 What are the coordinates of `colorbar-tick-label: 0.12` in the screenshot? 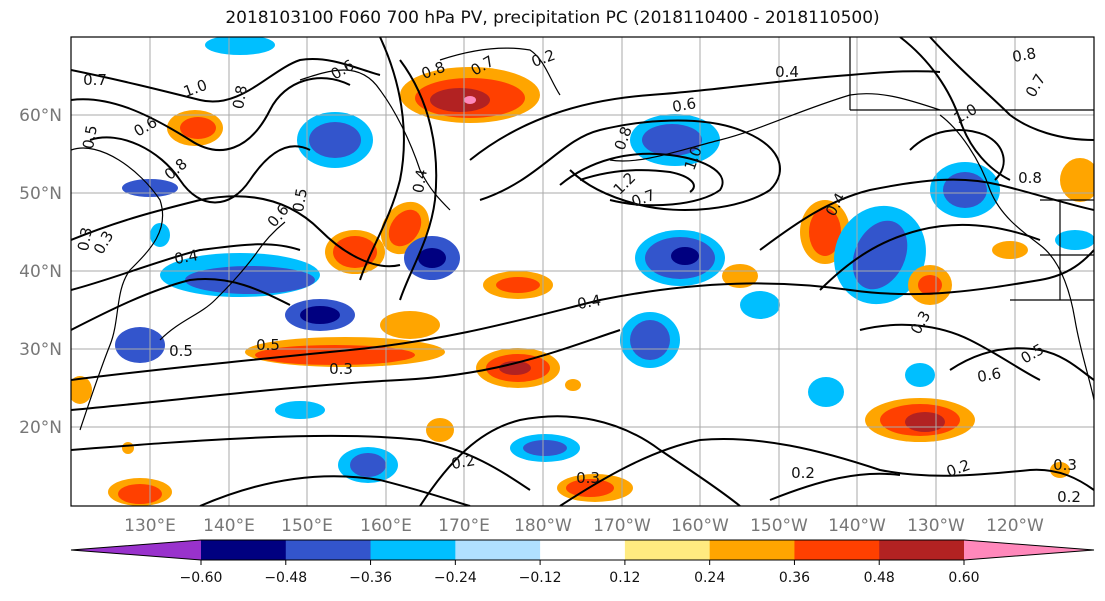 It's located at (624, 578).